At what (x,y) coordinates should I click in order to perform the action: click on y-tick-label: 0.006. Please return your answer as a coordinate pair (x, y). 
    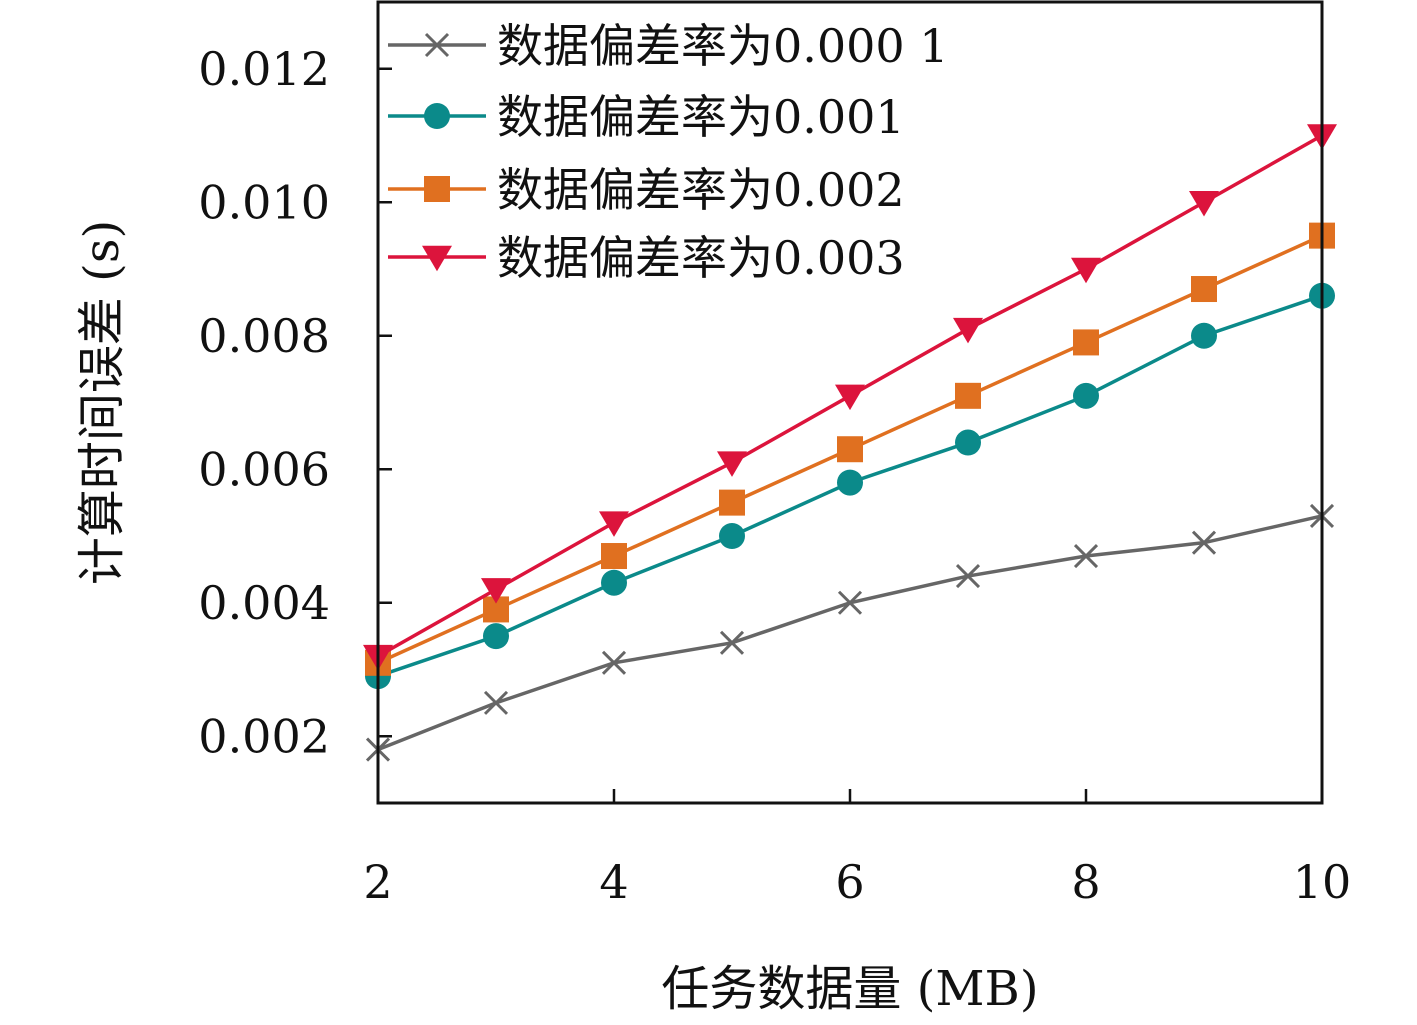
    Looking at the image, I should click on (264, 469).